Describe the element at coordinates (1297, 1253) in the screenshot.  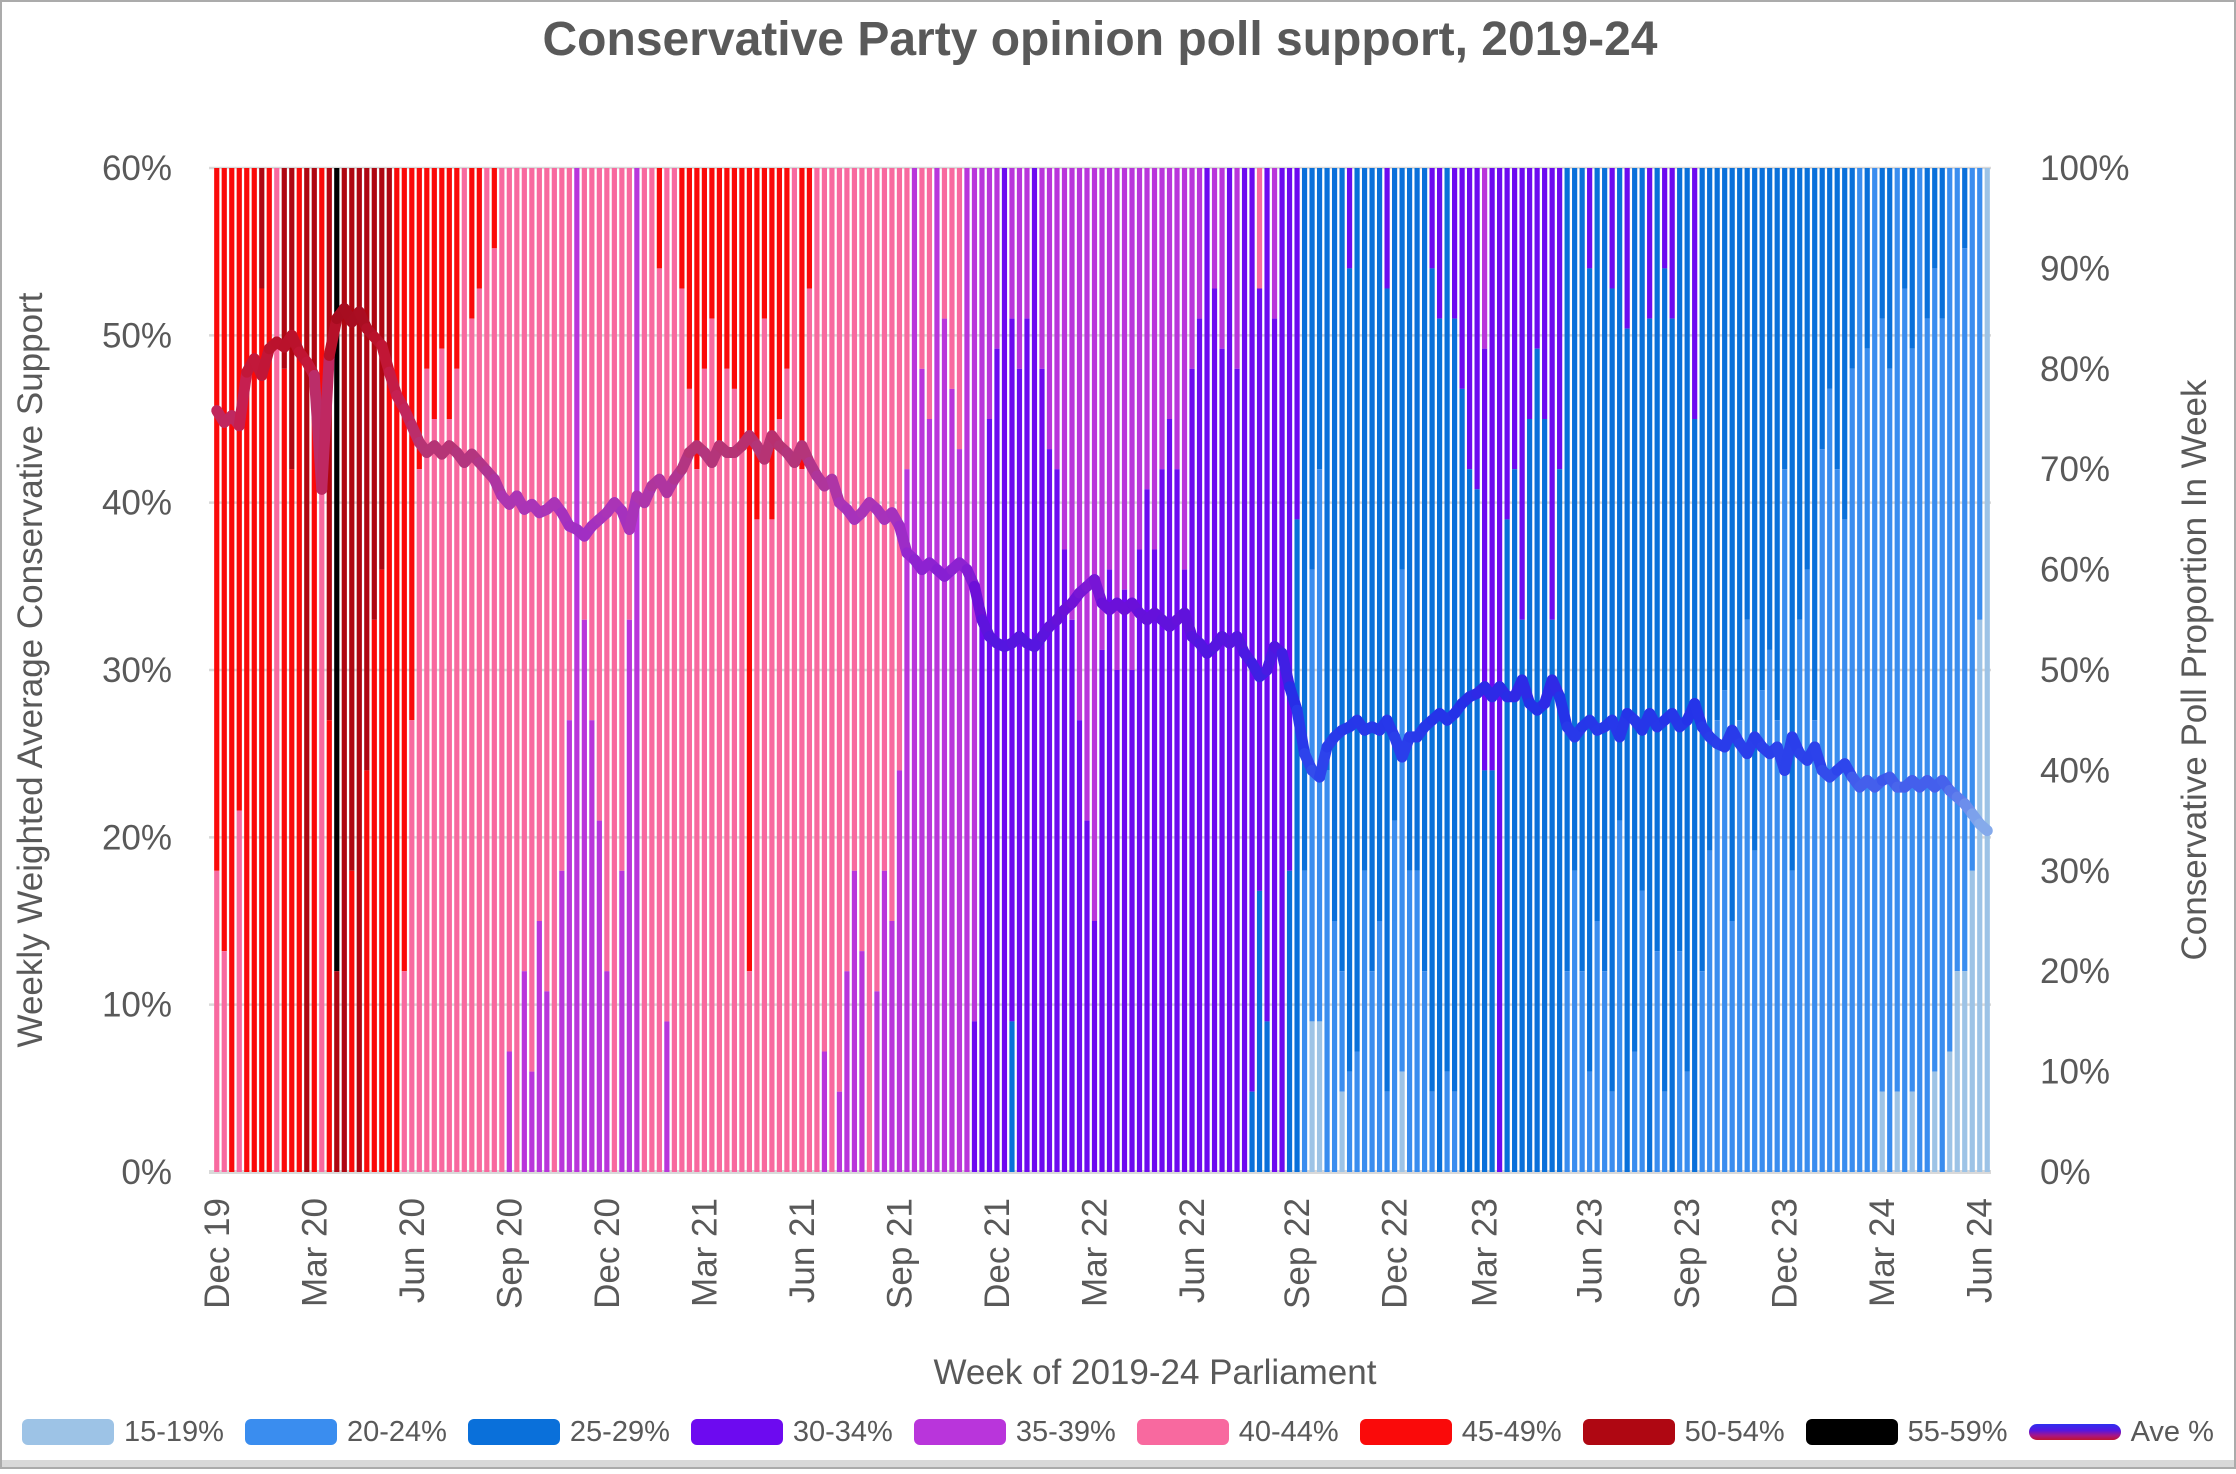
I see `x-axis-tick: Sep 22` at that location.